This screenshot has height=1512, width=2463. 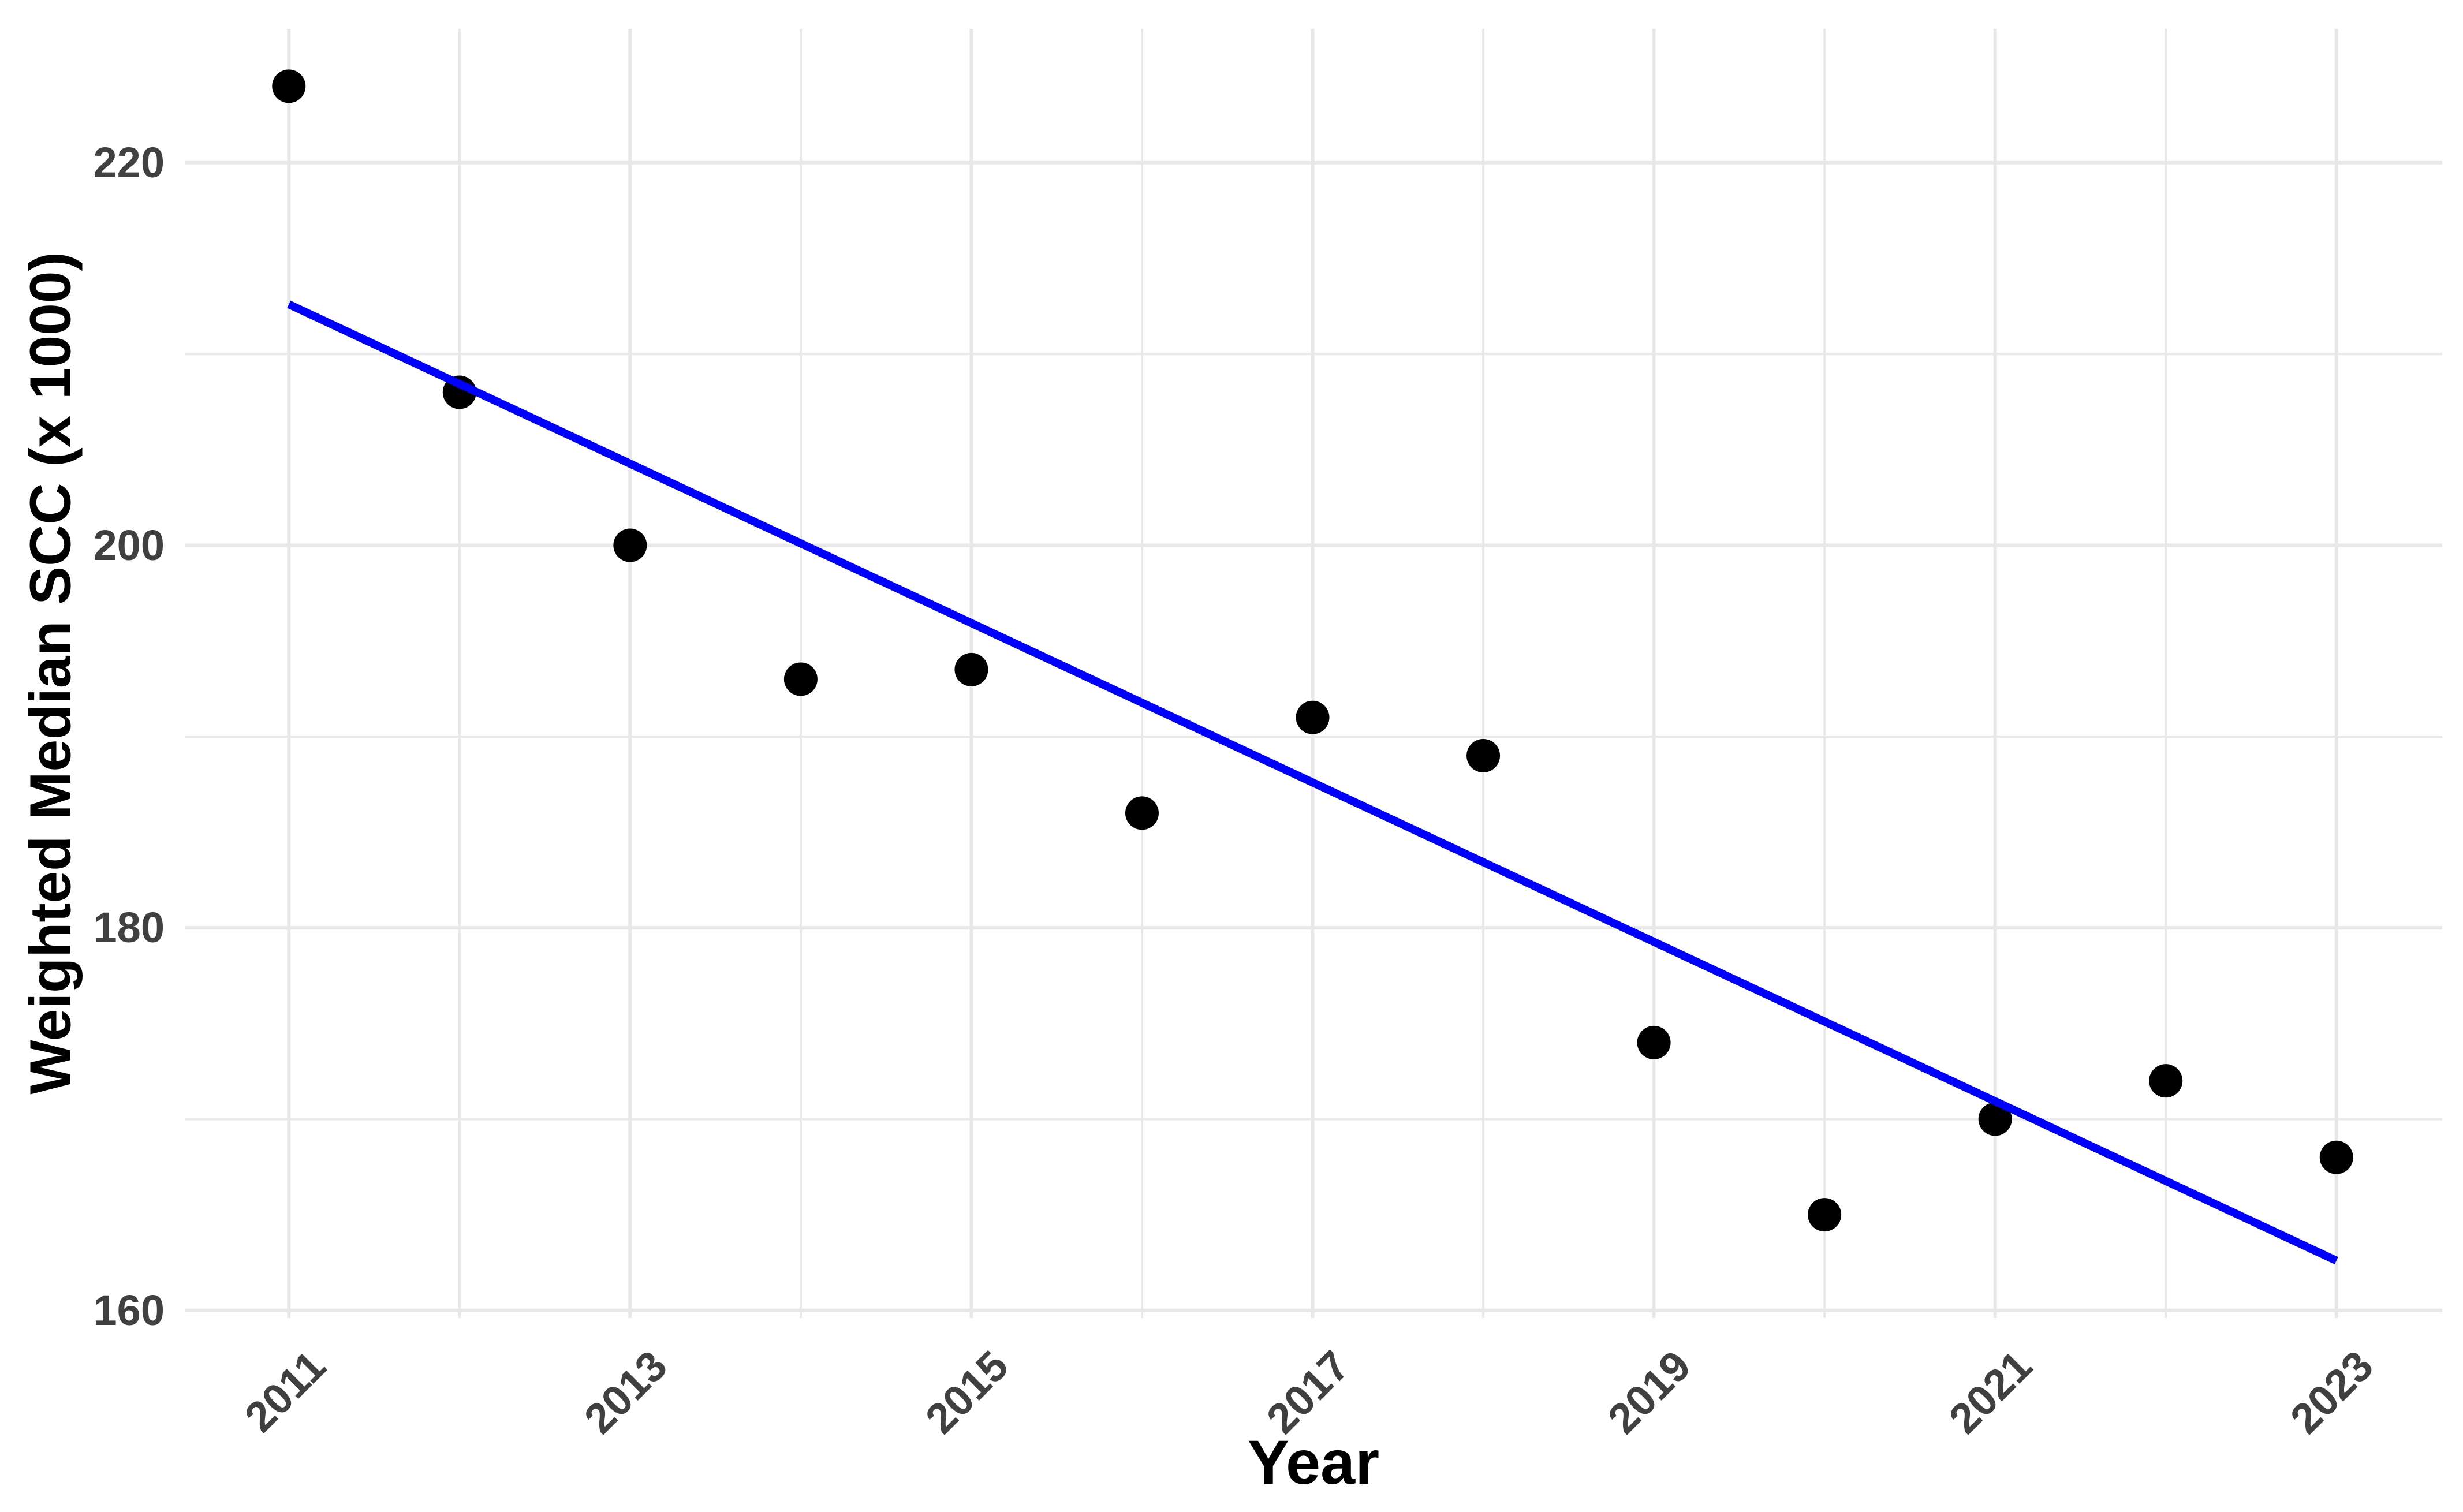 I want to click on x-tick-label: 2019, so click(x=1649, y=1392).